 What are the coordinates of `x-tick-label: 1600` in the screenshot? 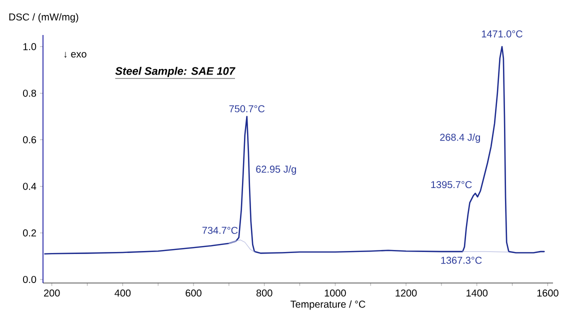 It's located at (547, 293).